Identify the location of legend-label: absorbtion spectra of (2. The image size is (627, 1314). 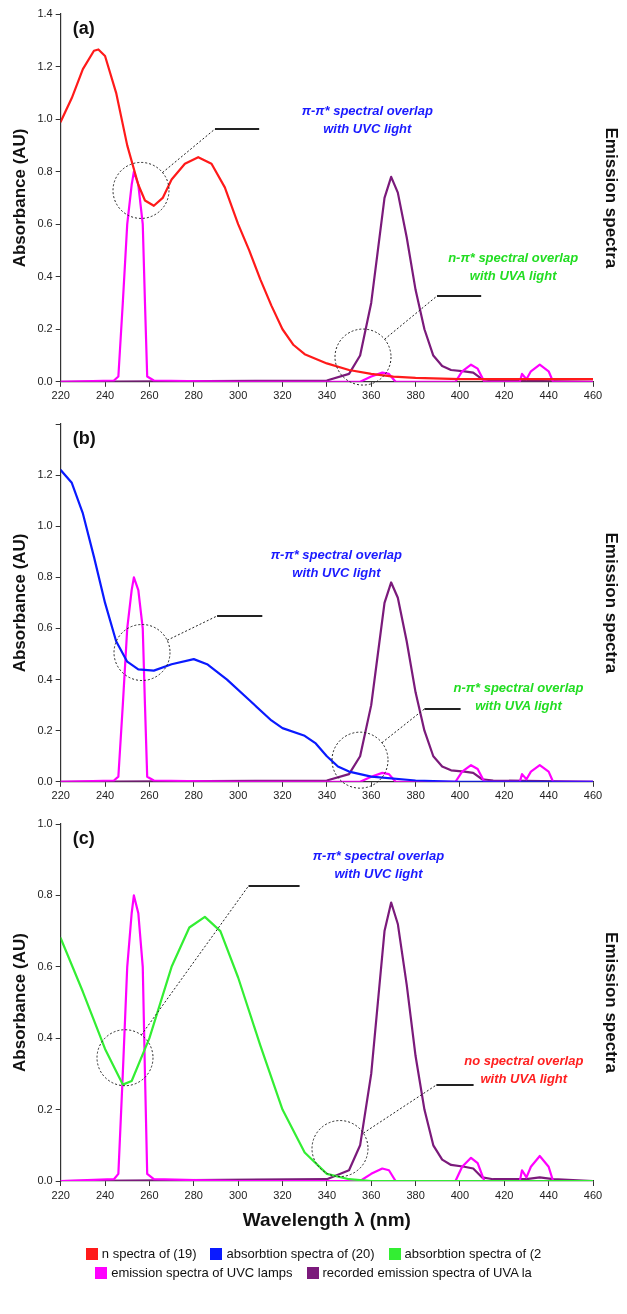
(473, 1253).